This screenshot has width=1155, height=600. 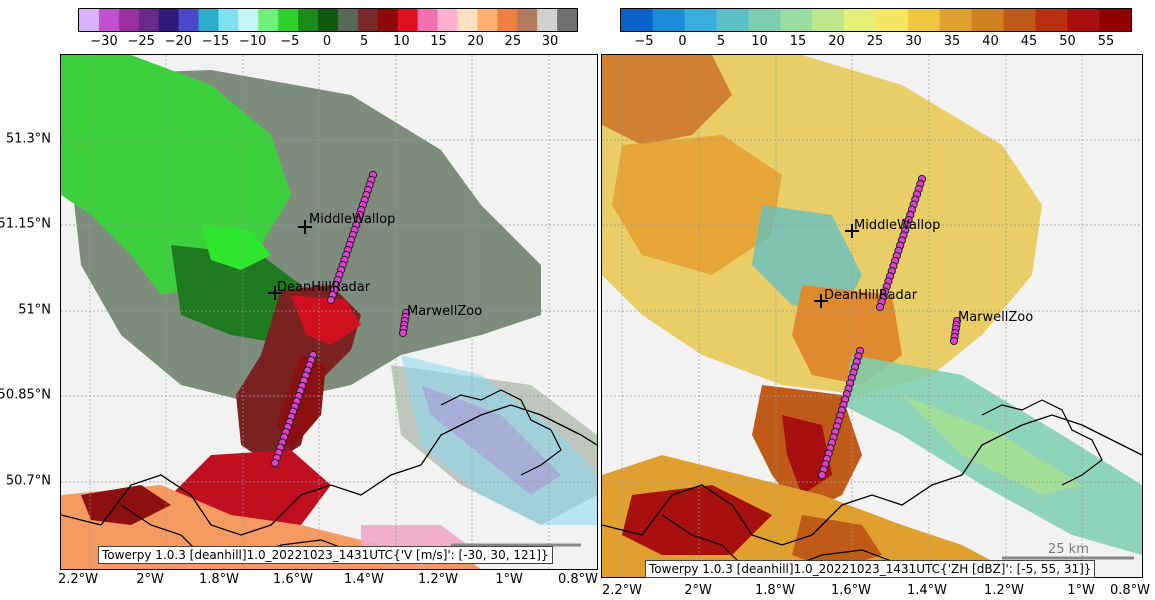 I want to click on colorbar-tick-label: −30, so click(x=104, y=41).